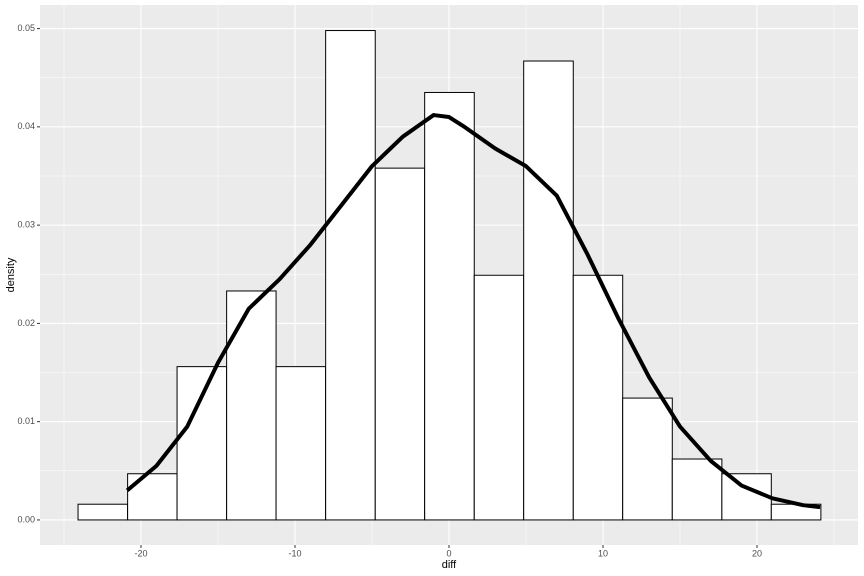 The height and width of the screenshot is (576, 864). What do you see at coordinates (26, 323) in the screenshot?
I see `y-tick-label: 0.02` at bounding box center [26, 323].